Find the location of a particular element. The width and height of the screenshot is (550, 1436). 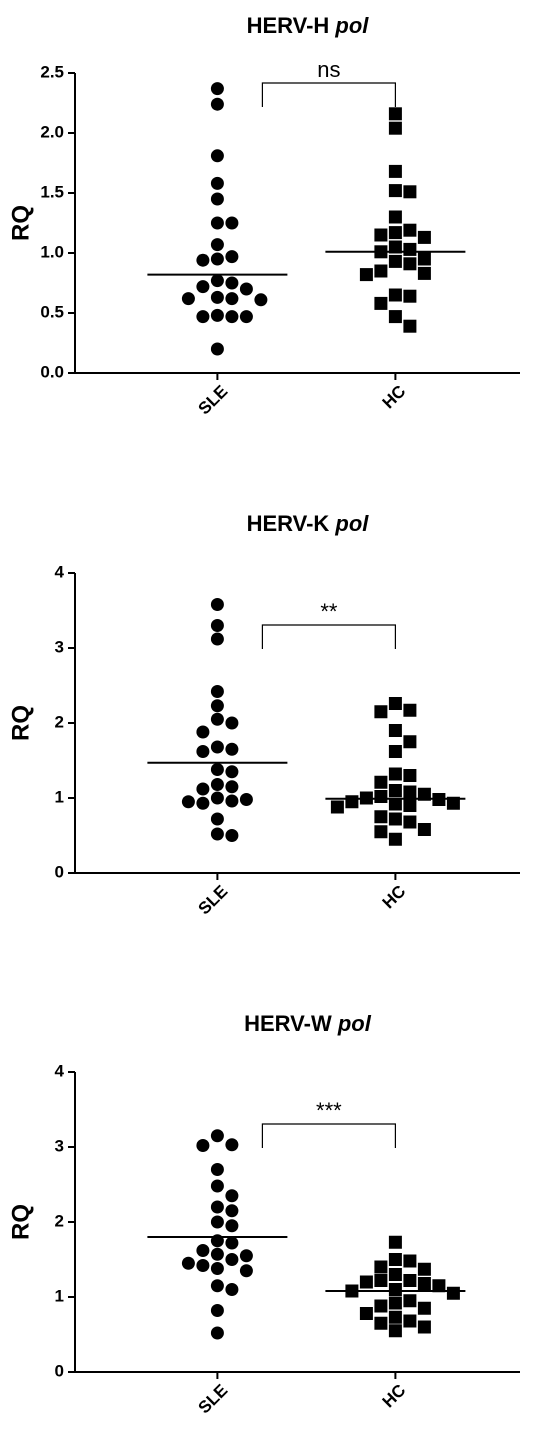

y-tick-label: 3 is located at coordinates (59, 1145).